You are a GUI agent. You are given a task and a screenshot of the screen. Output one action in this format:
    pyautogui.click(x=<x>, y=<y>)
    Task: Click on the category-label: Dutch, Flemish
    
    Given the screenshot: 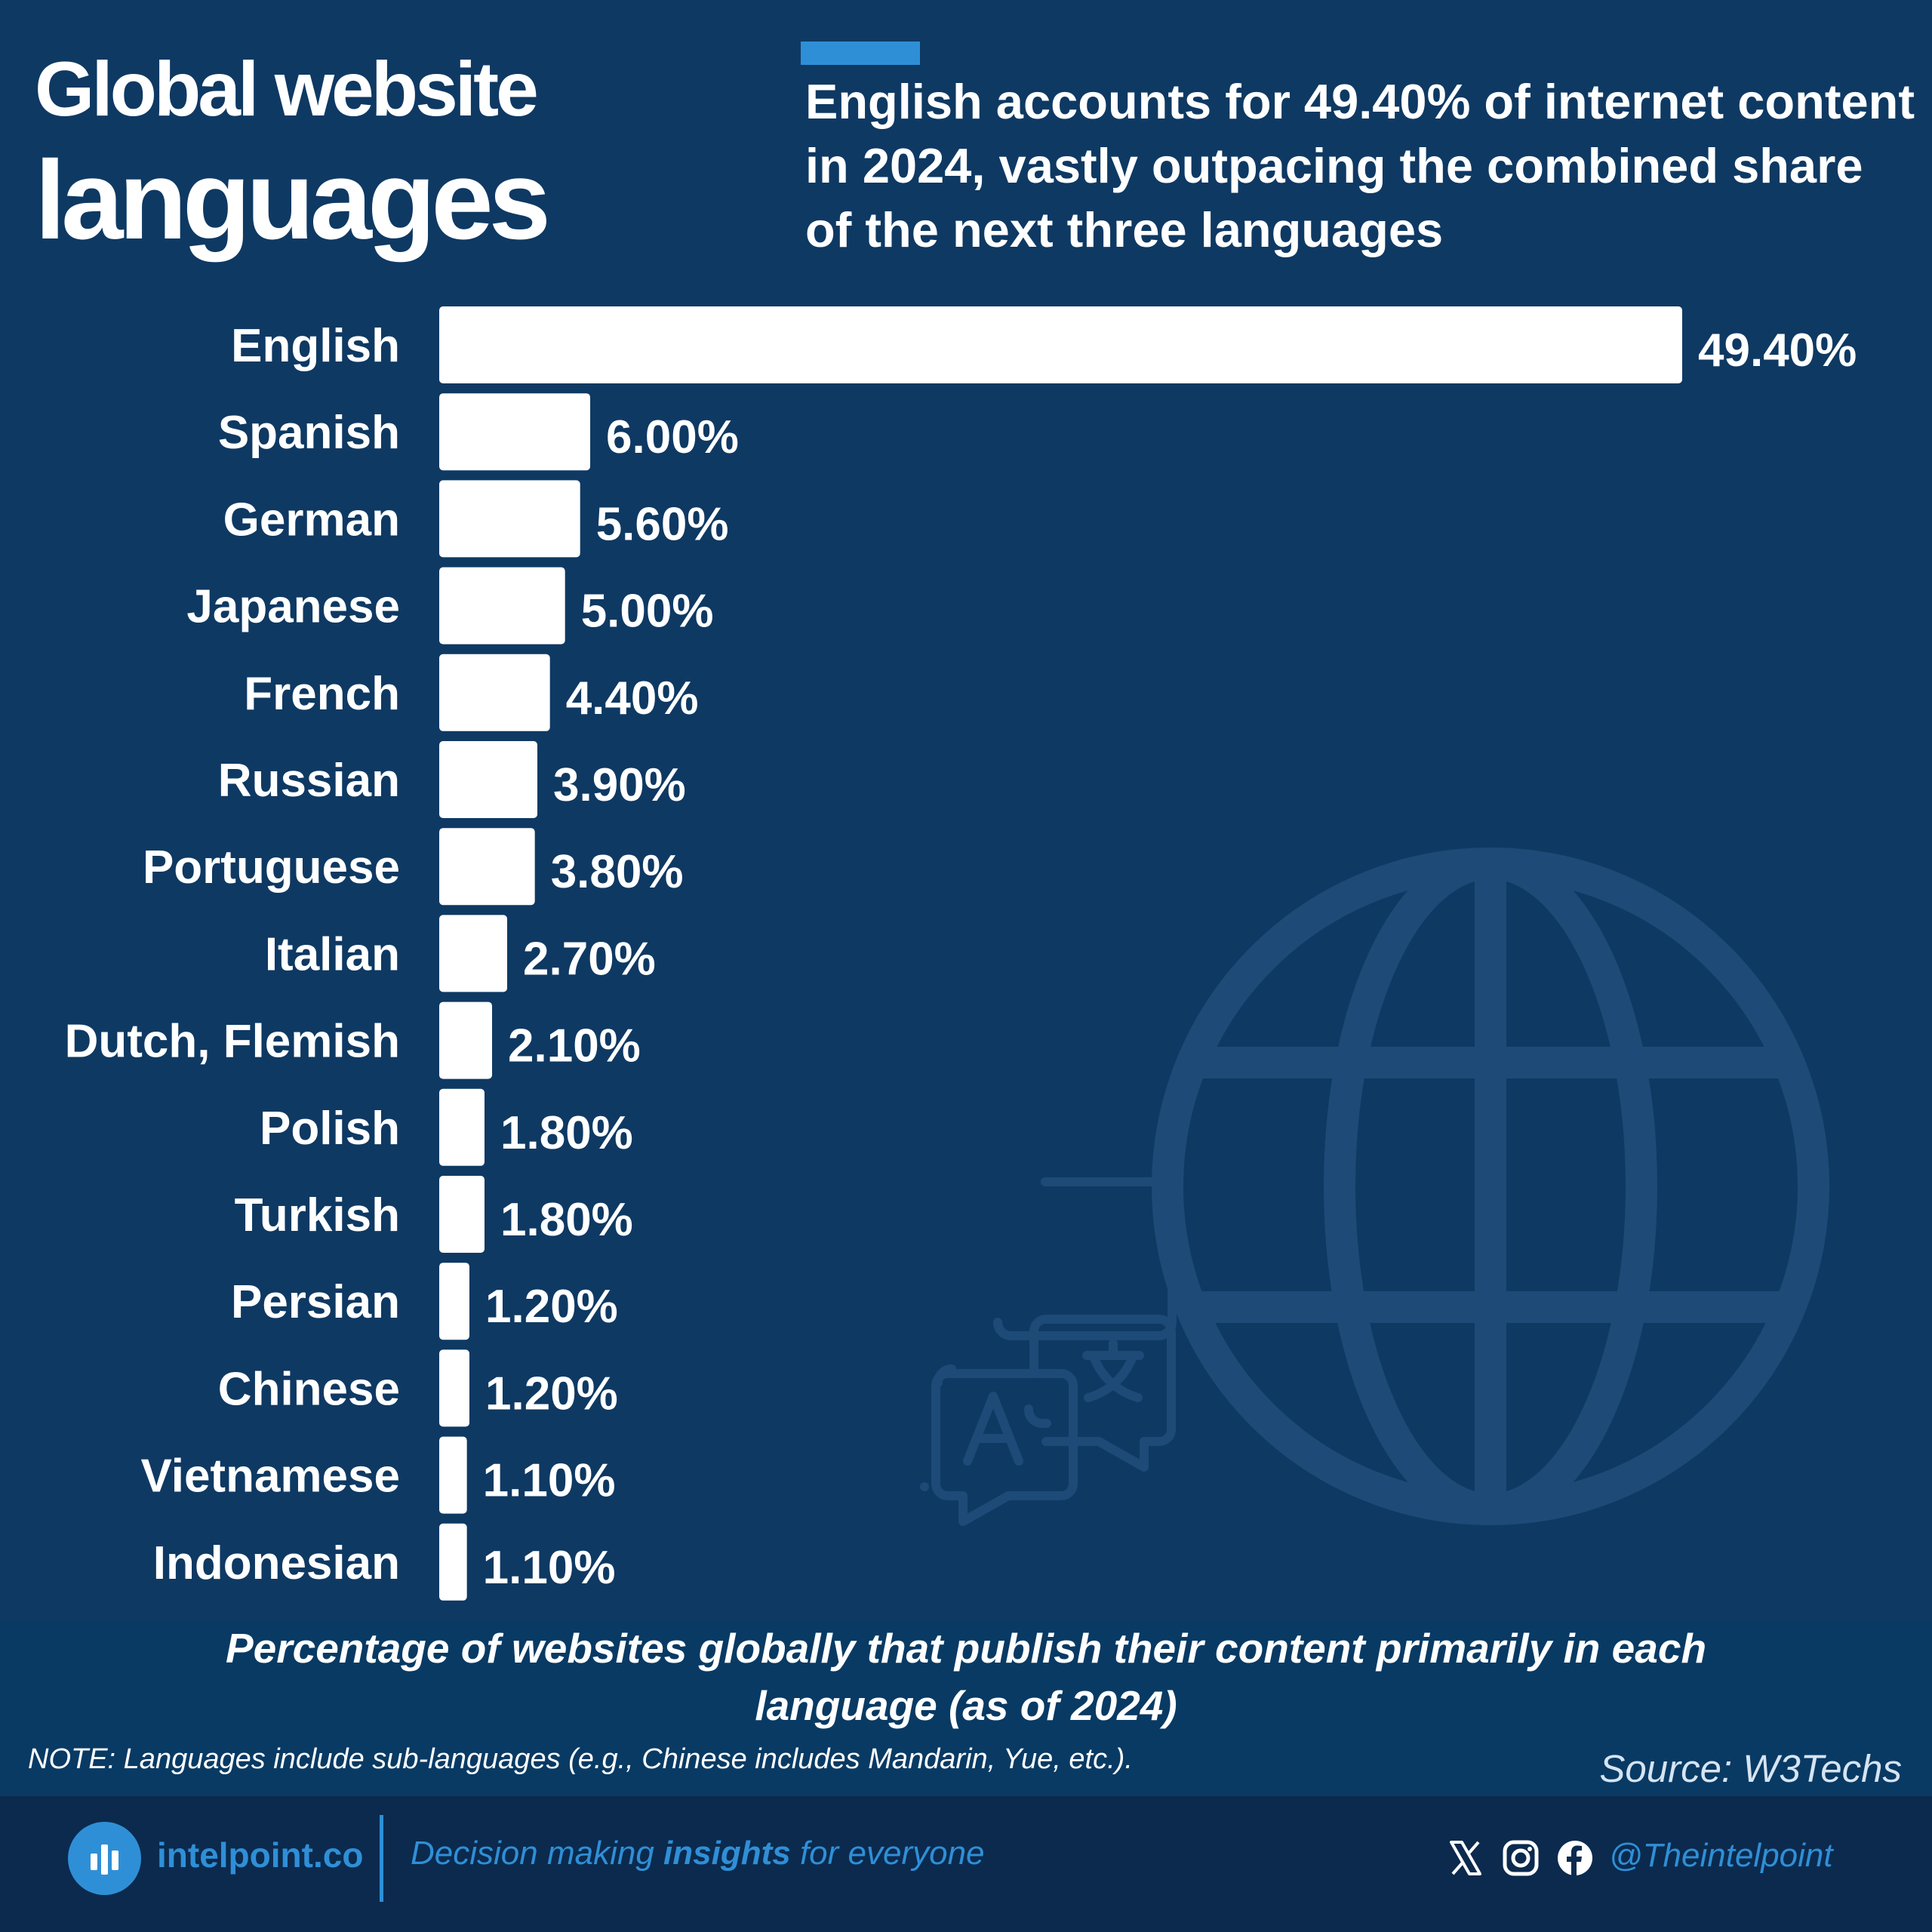 What is the action you would take?
    pyautogui.click(x=232, y=1042)
    